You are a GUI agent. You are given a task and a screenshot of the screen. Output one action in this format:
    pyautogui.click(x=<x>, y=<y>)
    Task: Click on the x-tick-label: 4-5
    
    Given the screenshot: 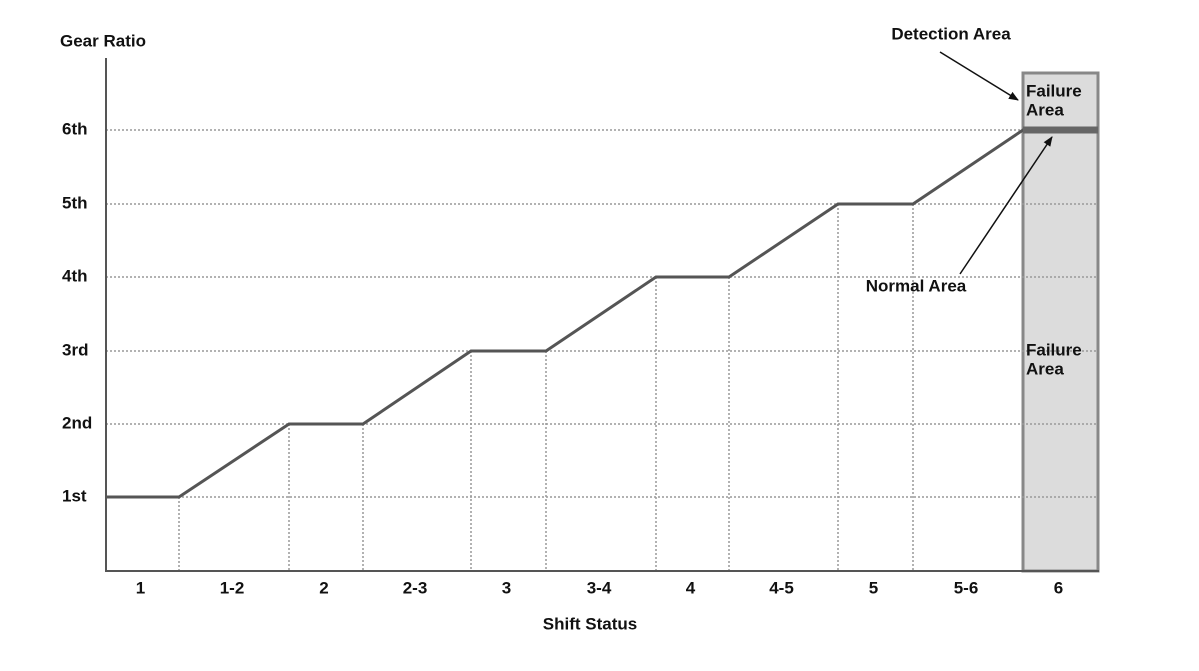 What is the action you would take?
    pyautogui.click(x=781, y=587)
    